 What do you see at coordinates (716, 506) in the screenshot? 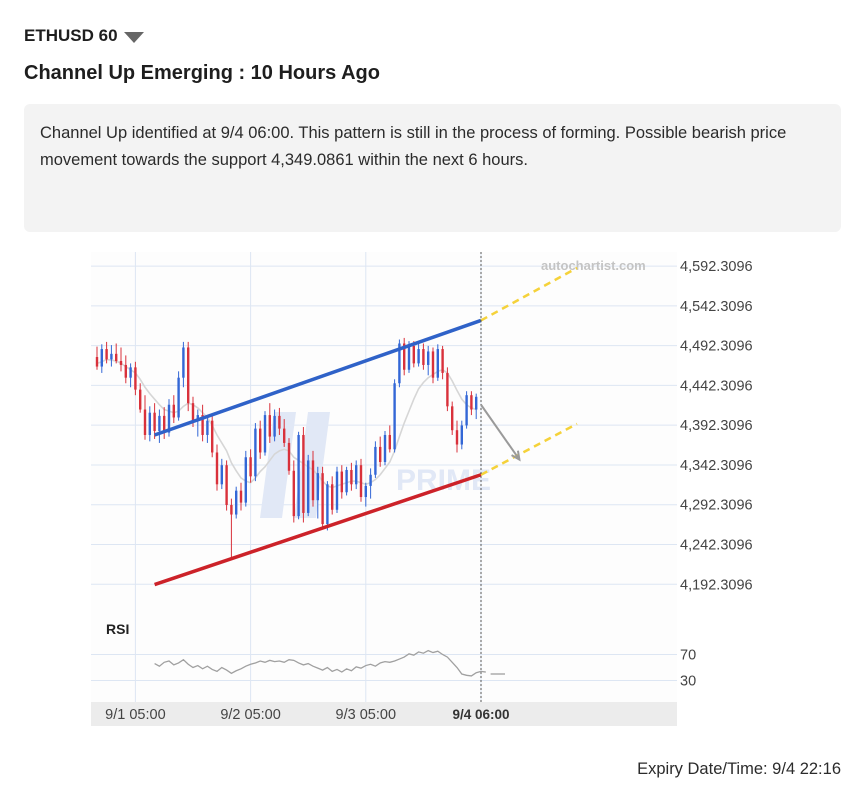
I see `price-tick-label: 4,292.3096` at bounding box center [716, 506].